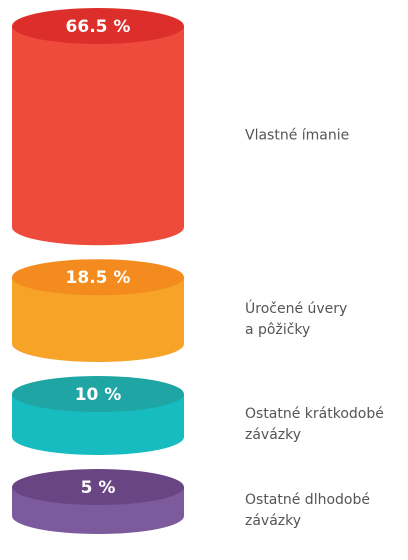 Image resolution: width=408 pixels, height=560 pixels. What do you see at coordinates (297, 135) in the screenshot?
I see `category-label: Vlastné ímanie` at bounding box center [297, 135].